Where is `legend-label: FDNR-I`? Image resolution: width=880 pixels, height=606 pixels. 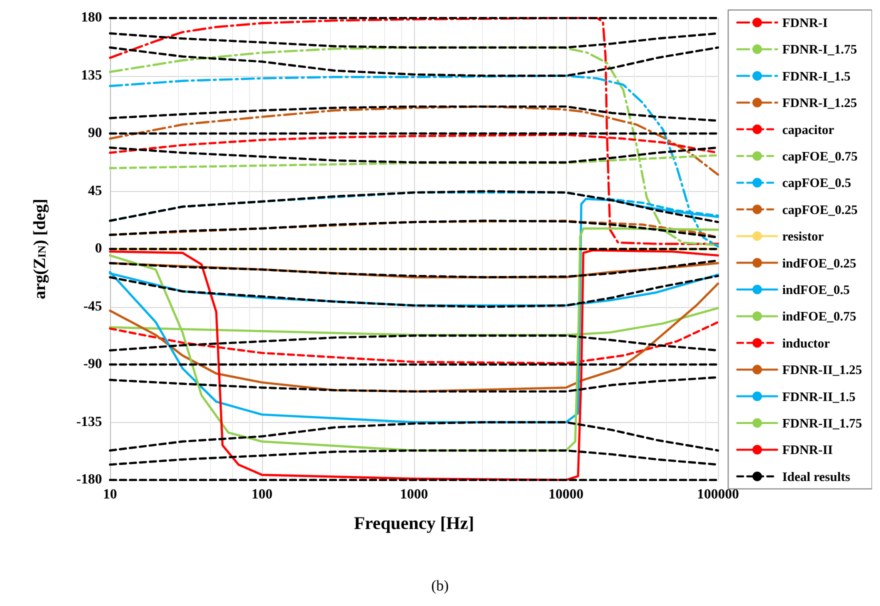 legend-label: FDNR-I is located at coordinates (805, 22).